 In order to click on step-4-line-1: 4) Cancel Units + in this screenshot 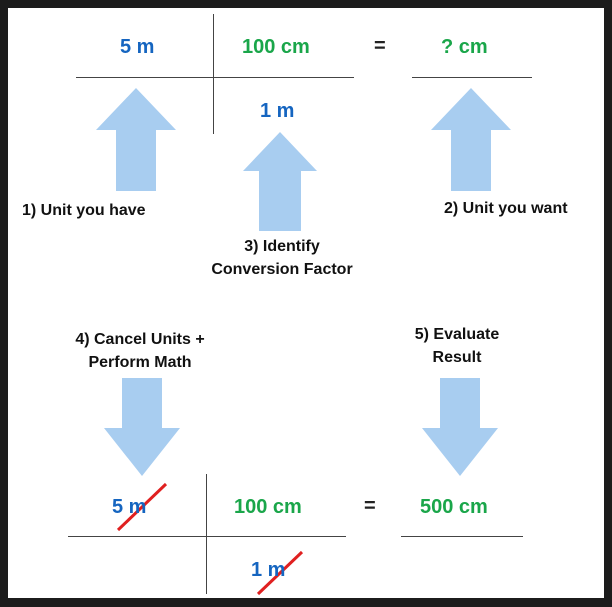, I will do `click(140, 339)`.